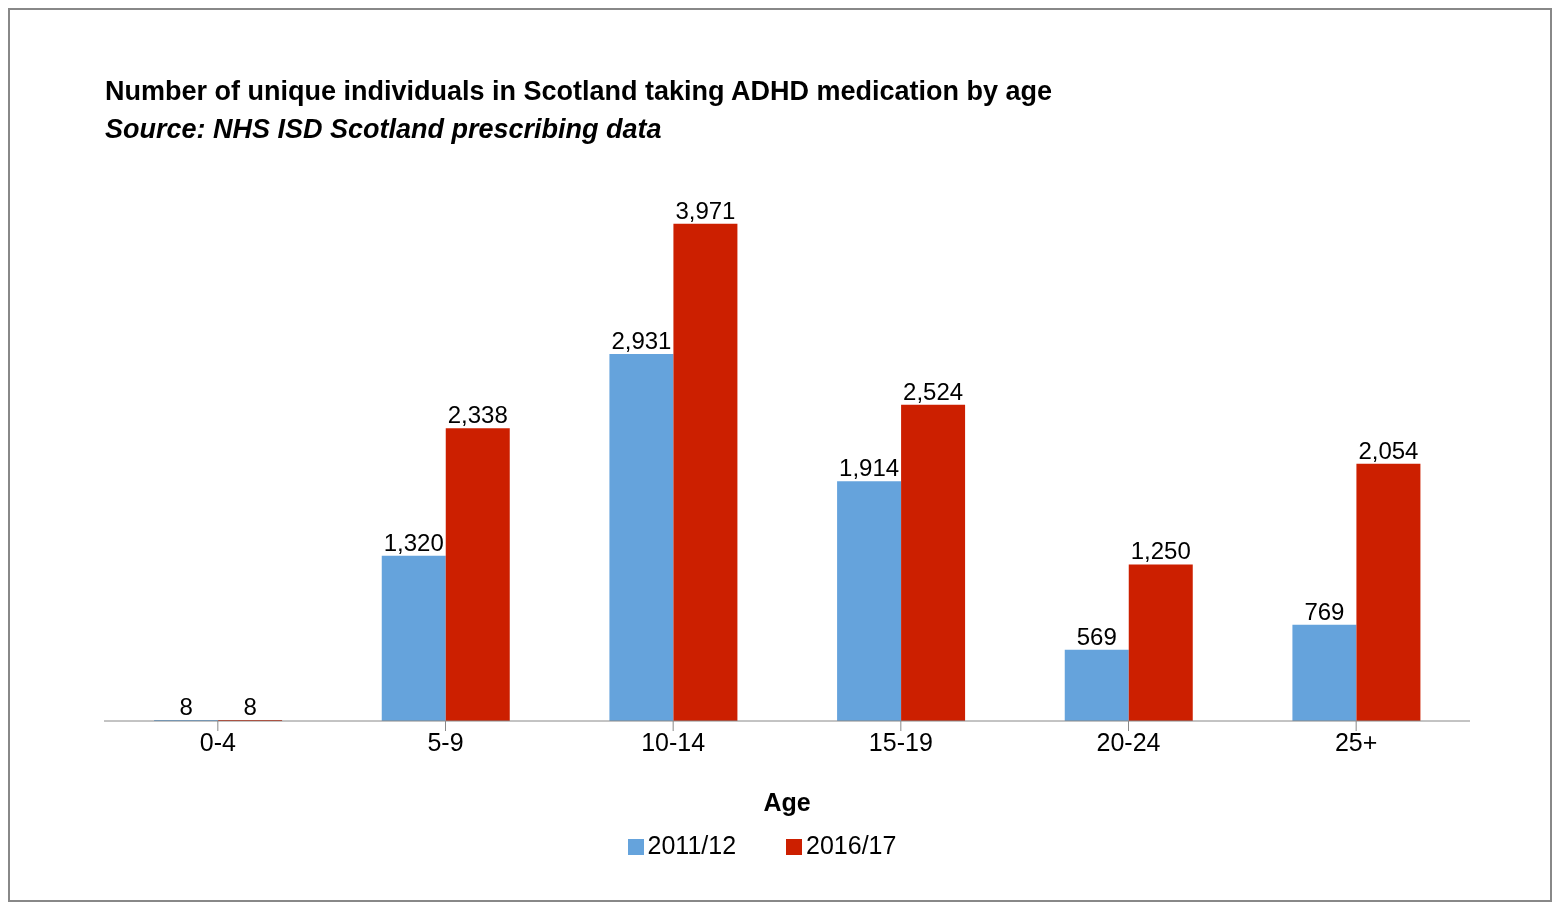 The image size is (1561, 911). What do you see at coordinates (641, 340) in the screenshot?
I see `data-label: 2,931` at bounding box center [641, 340].